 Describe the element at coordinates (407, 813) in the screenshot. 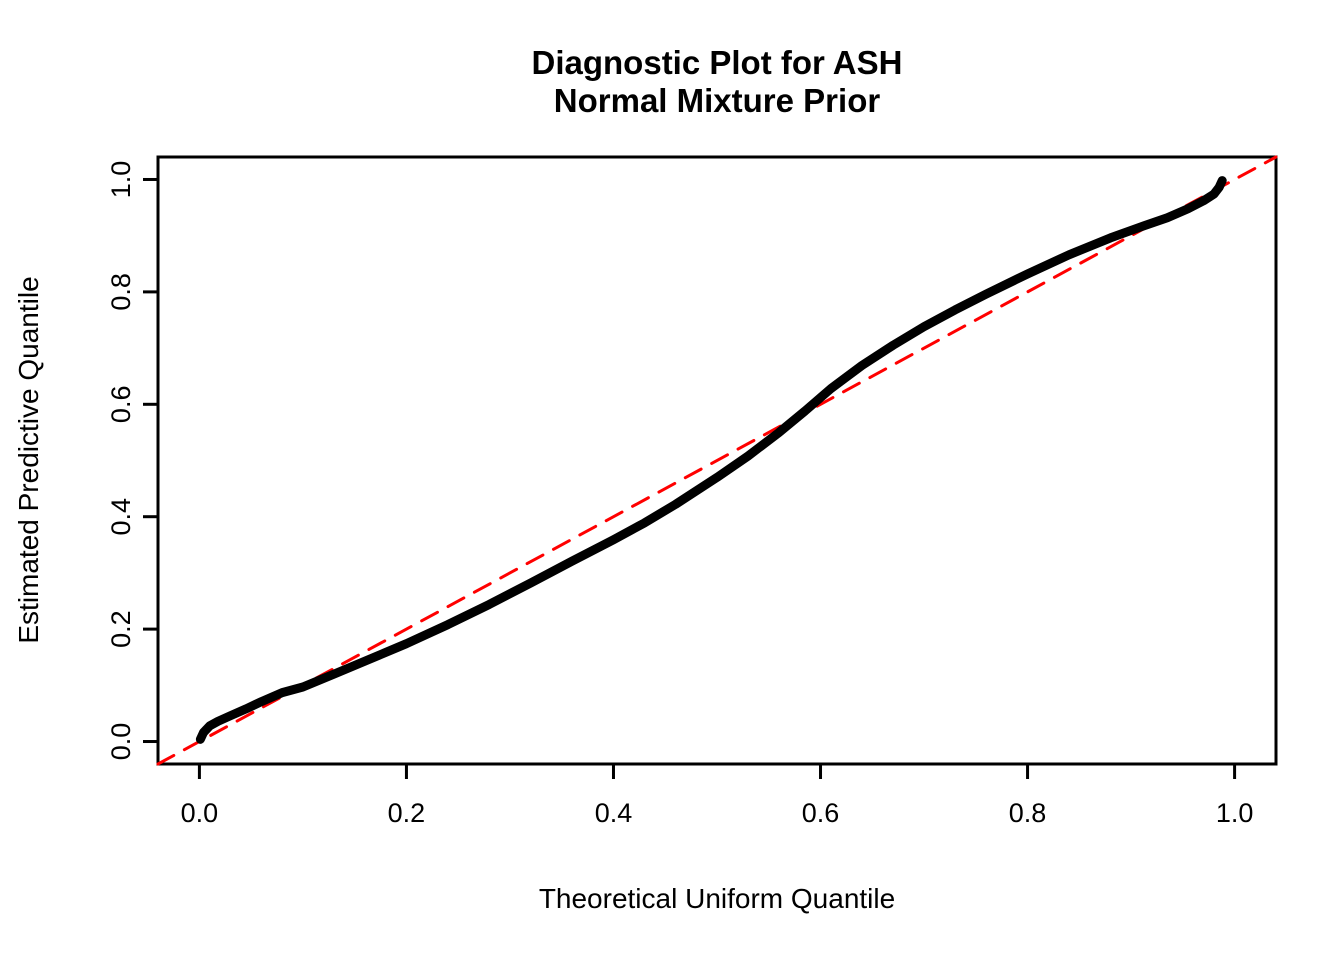

I see `x-tick-label: 0.2` at that location.